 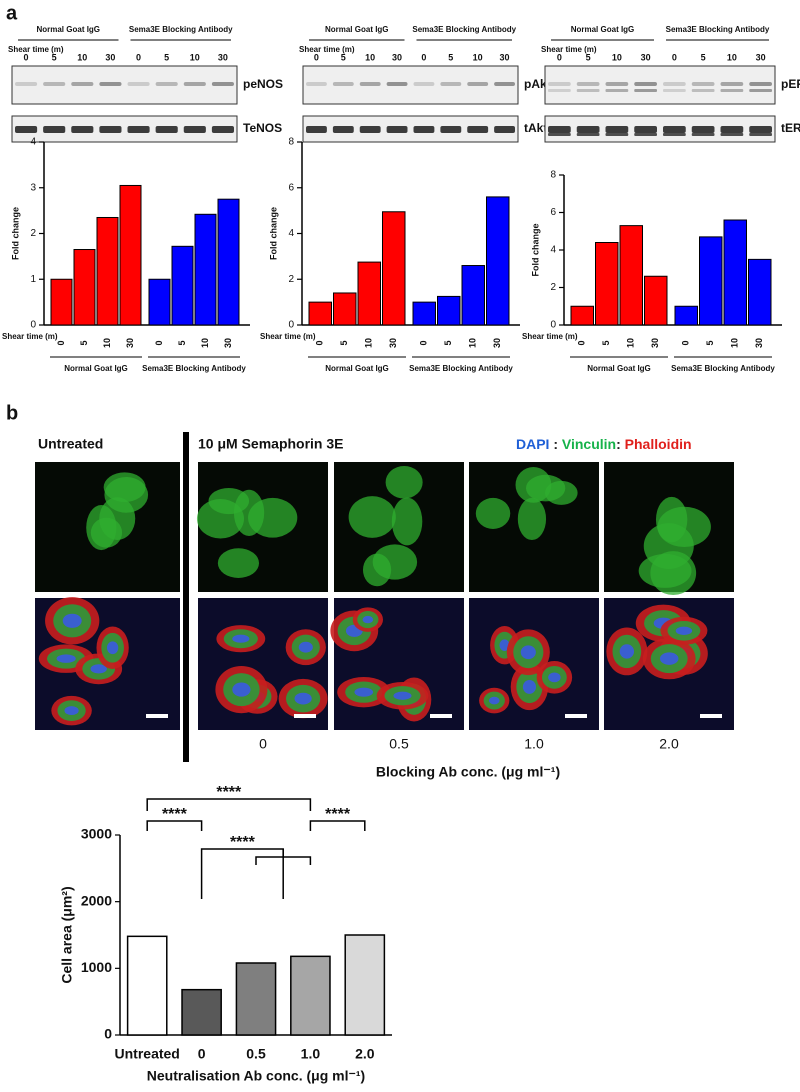 I want to click on y-axis-label: Fold change, so click(x=15, y=233).